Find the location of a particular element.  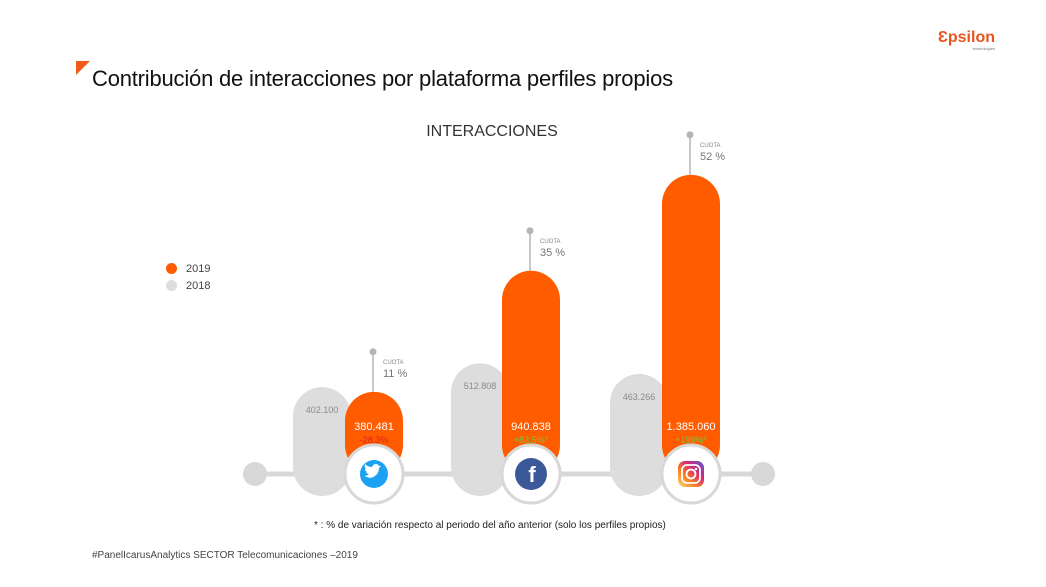

bar-2018-twitter is located at coordinates (322, 441).